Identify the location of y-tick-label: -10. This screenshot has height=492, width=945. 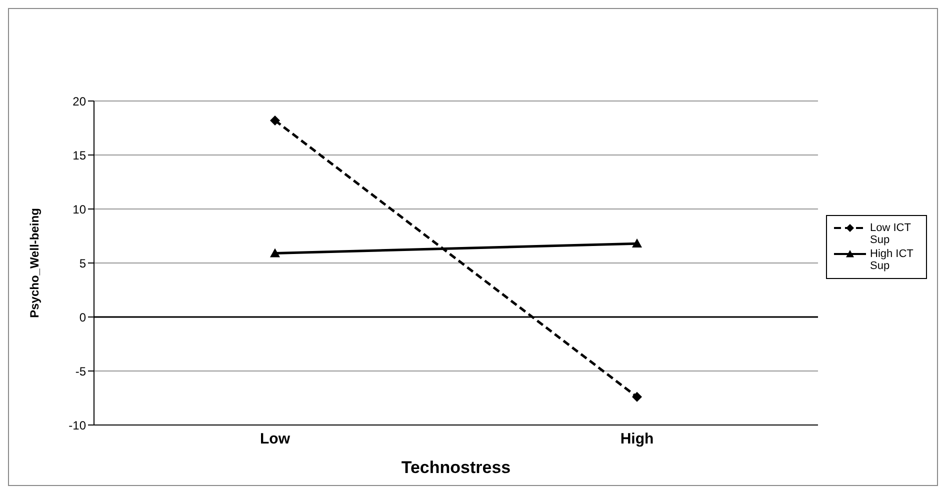
(77, 425).